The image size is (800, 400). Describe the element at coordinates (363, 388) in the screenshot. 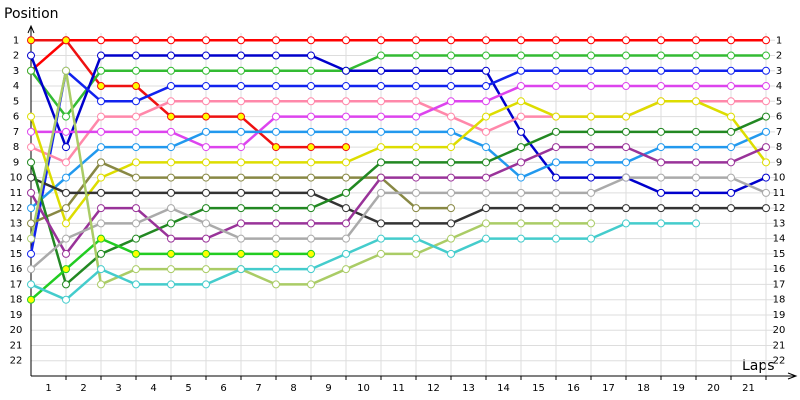

I see `x-tick-label: 10` at that location.